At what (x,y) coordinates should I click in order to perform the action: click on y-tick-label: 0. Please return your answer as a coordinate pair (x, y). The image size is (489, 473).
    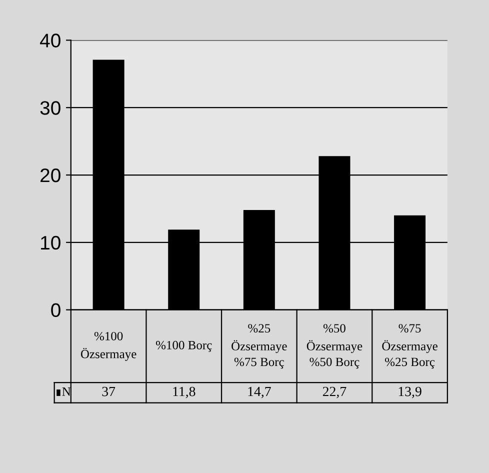
    Looking at the image, I should click on (55, 310).